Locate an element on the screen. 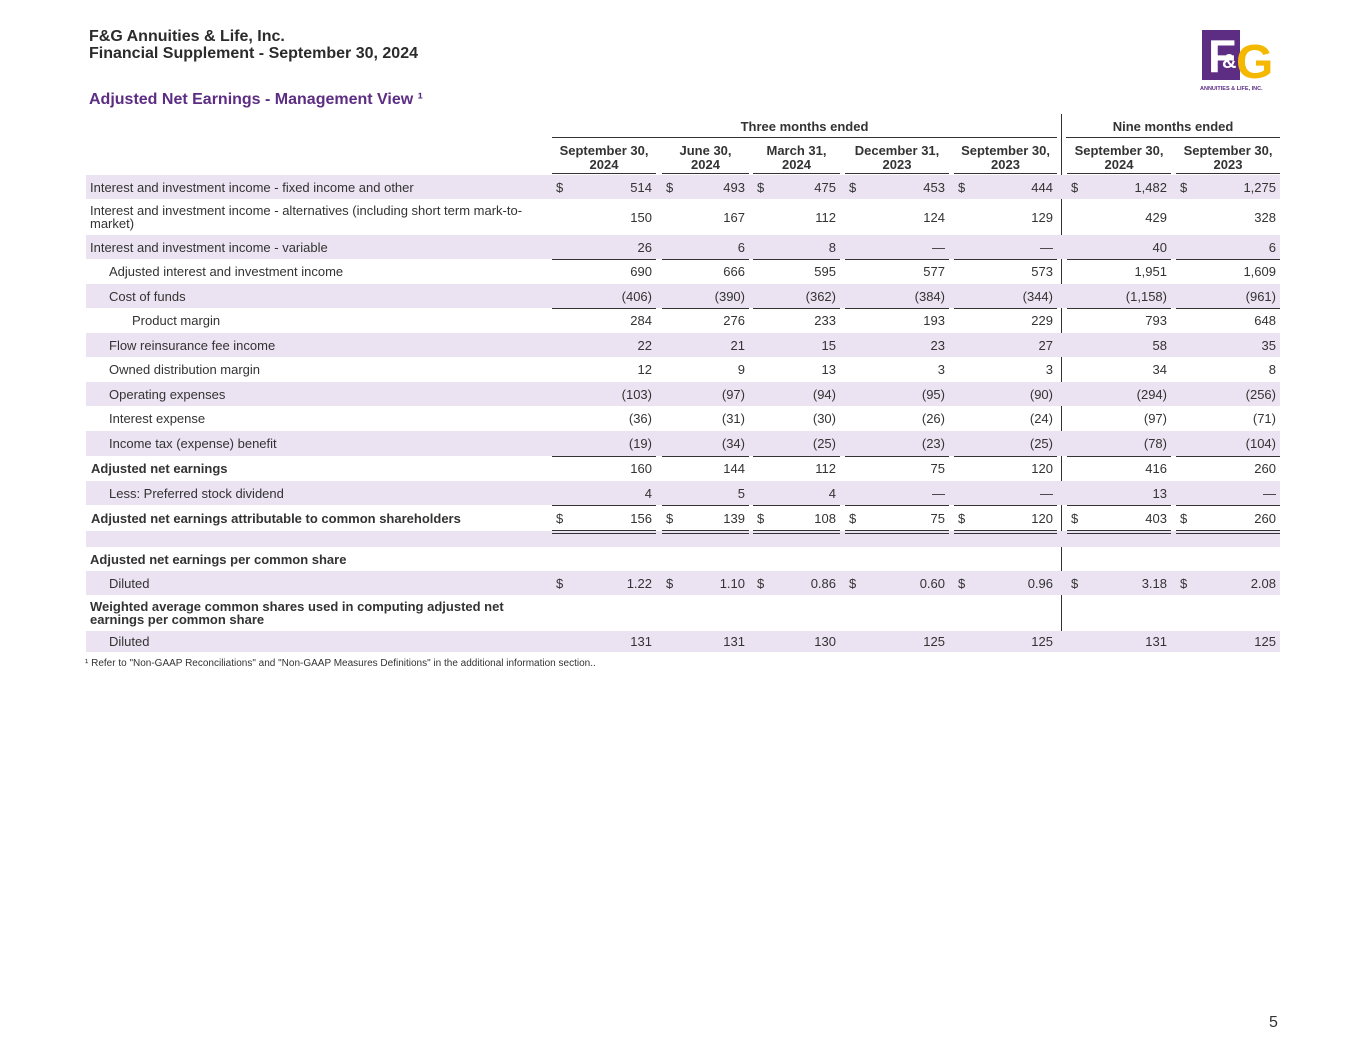  cell-value: 666 is located at coordinates (734, 271).